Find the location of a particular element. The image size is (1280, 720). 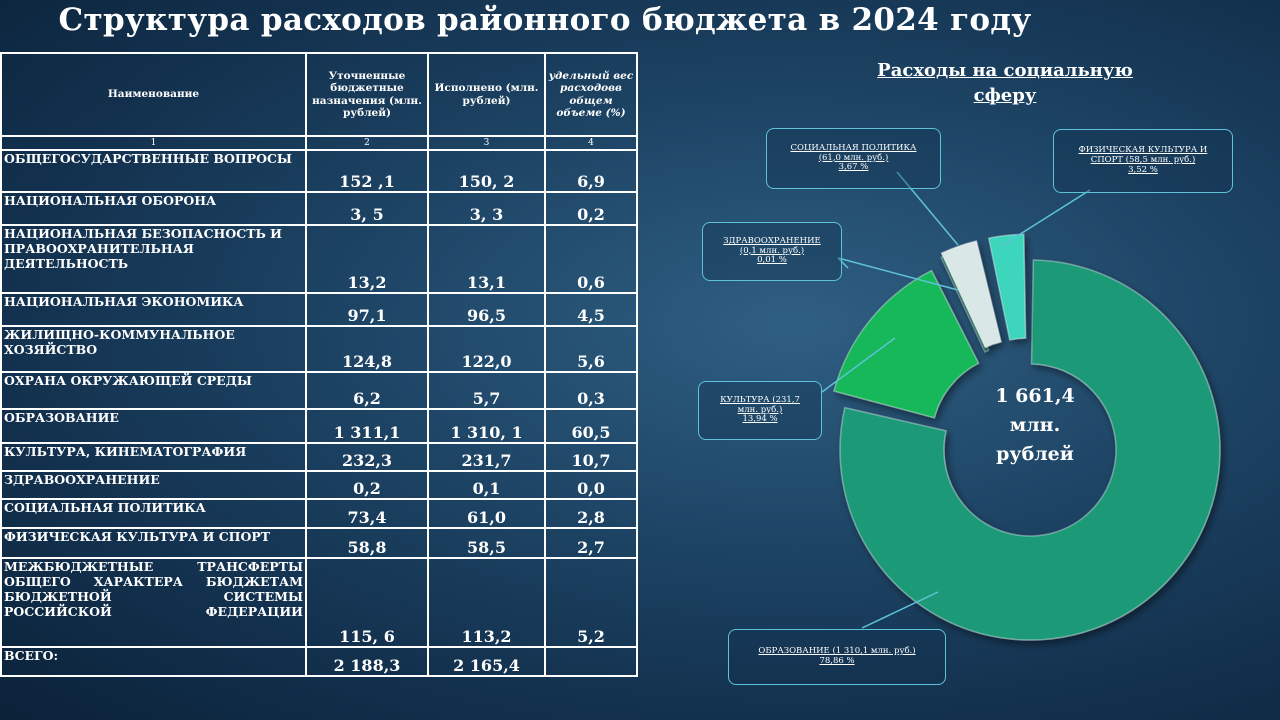

row-name: КУЛЬТУРА, КИНЕМАТОГРАФИЯ is located at coordinates (153, 457).